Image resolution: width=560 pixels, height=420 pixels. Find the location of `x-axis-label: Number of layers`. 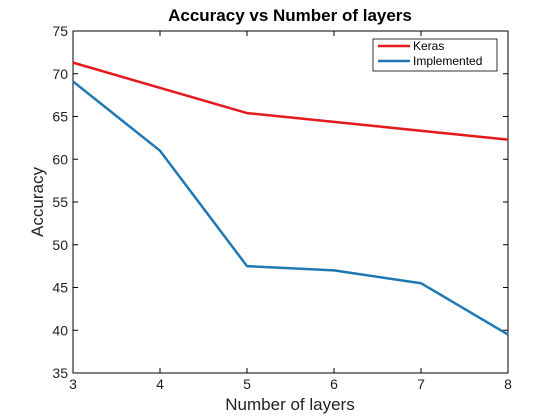

x-axis-label: Number of layers is located at coordinates (289, 404).